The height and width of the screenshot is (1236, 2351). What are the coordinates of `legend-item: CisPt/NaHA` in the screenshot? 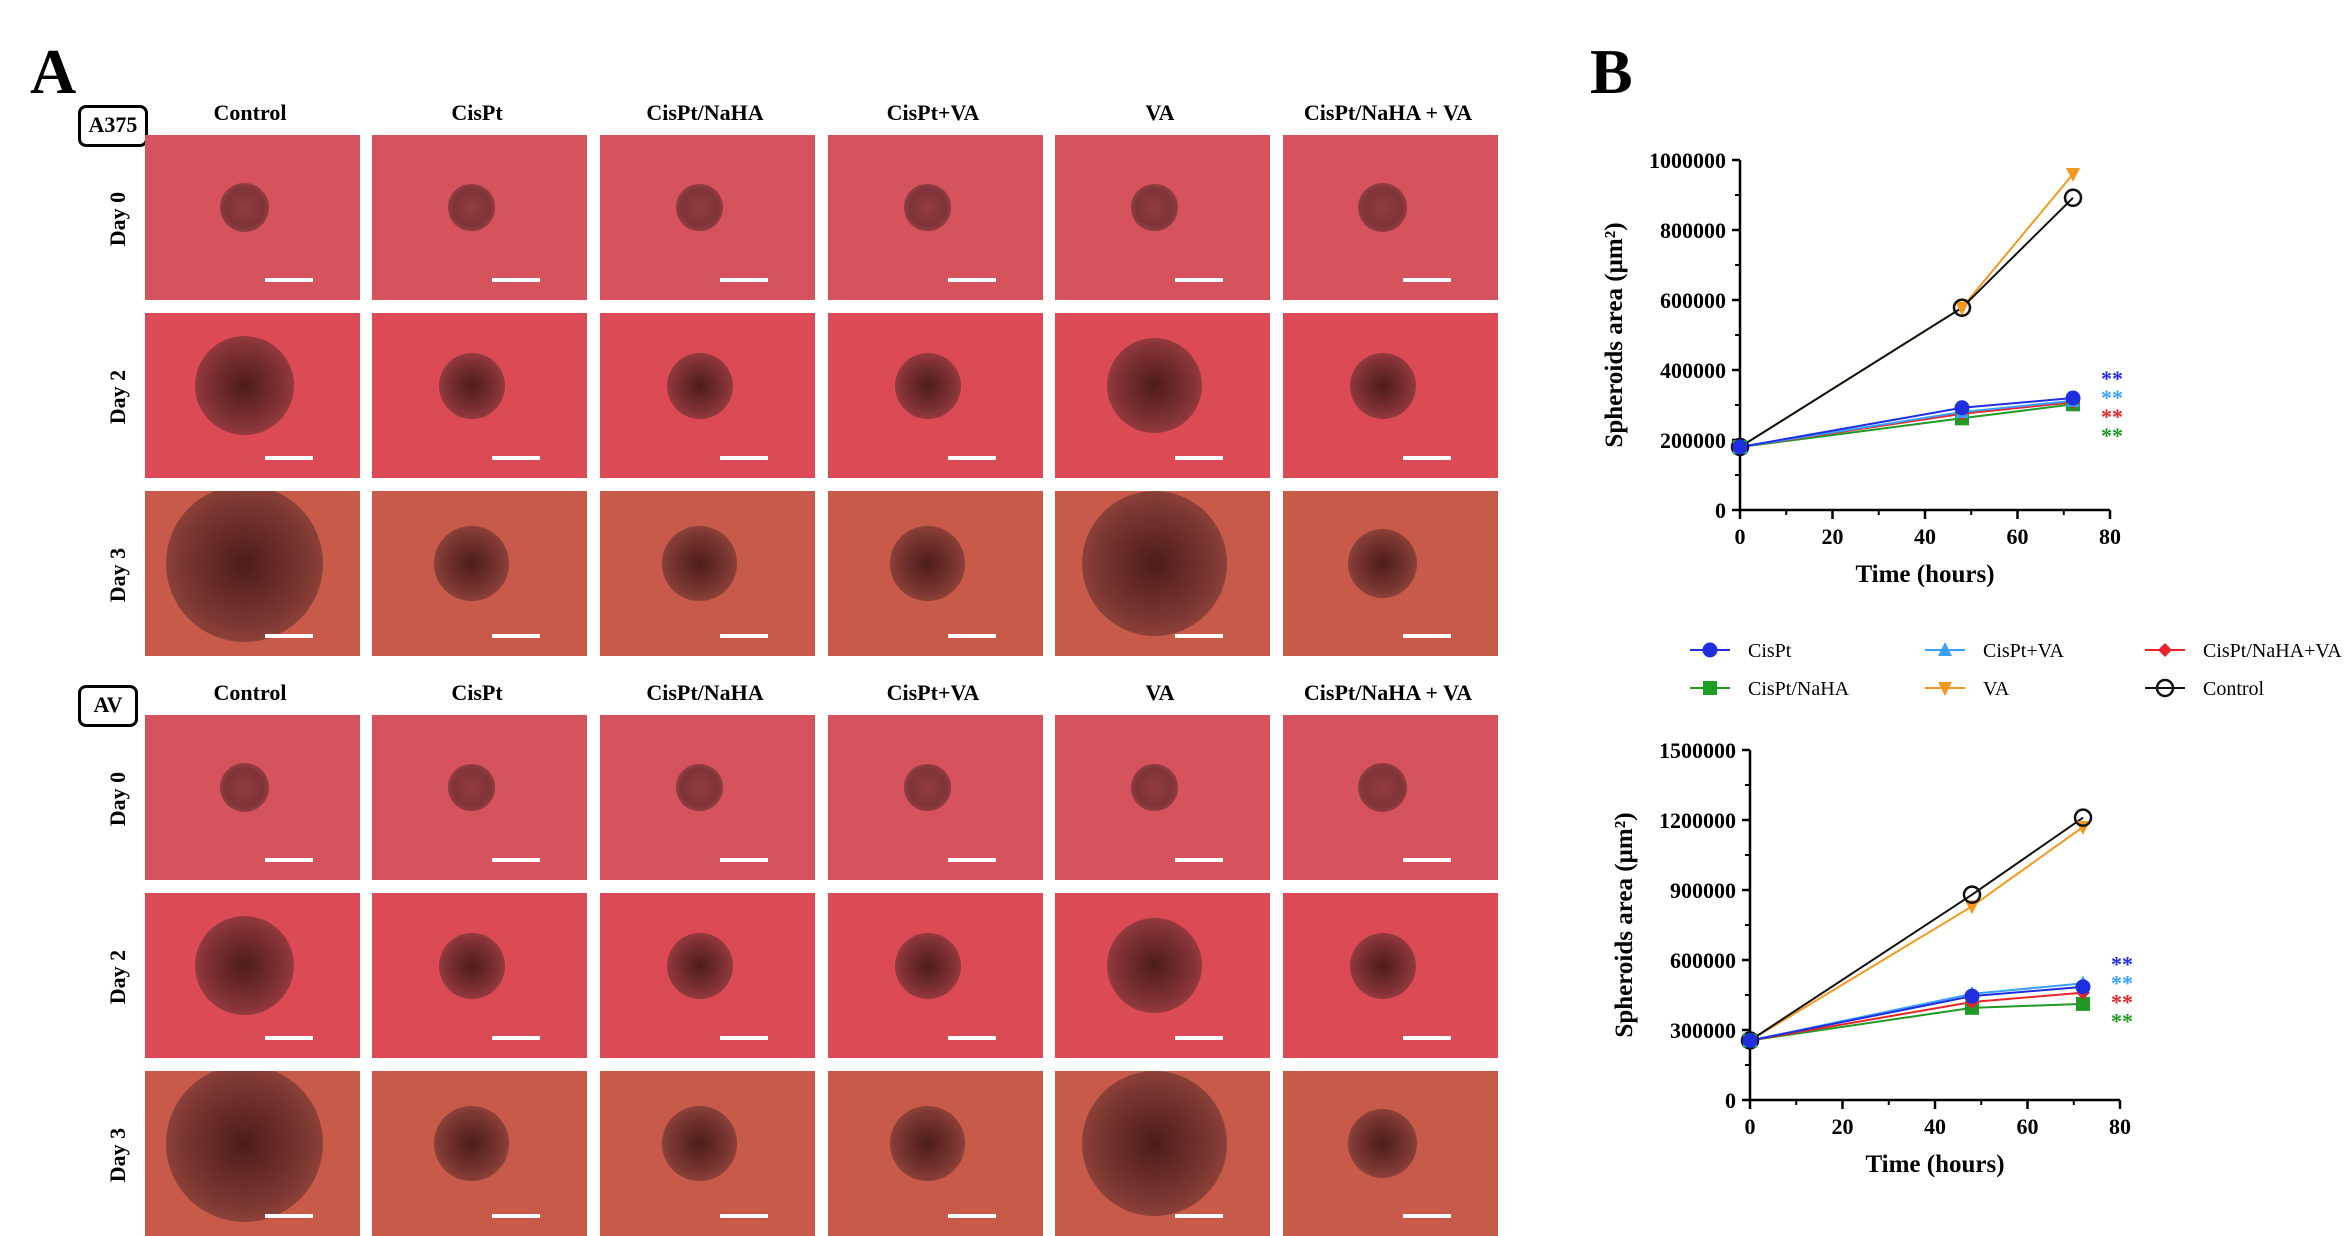 It's located at (1770, 689).